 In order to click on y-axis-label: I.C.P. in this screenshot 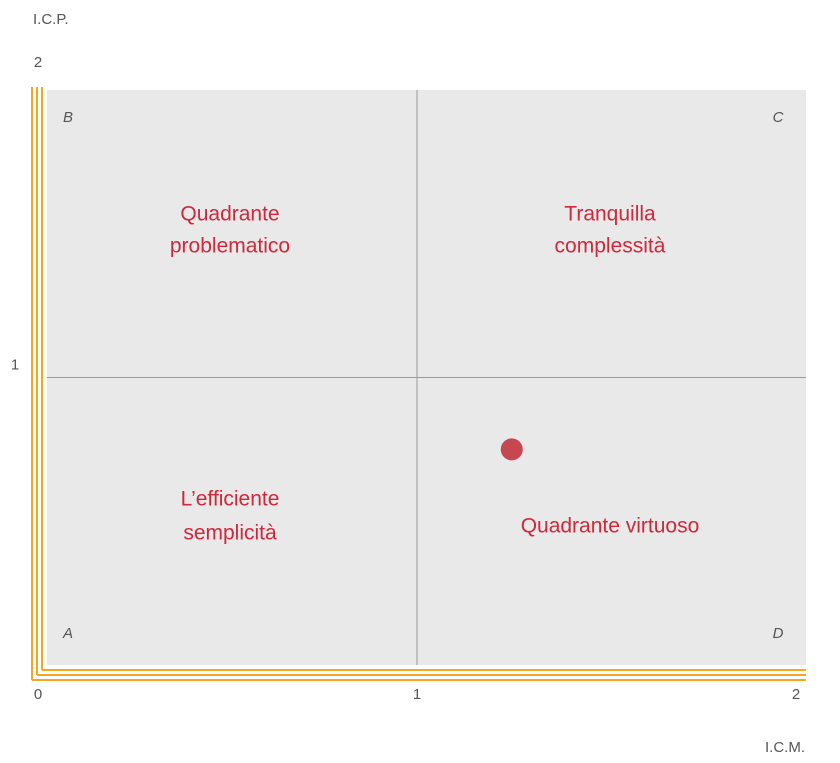, I will do `click(51, 19)`.